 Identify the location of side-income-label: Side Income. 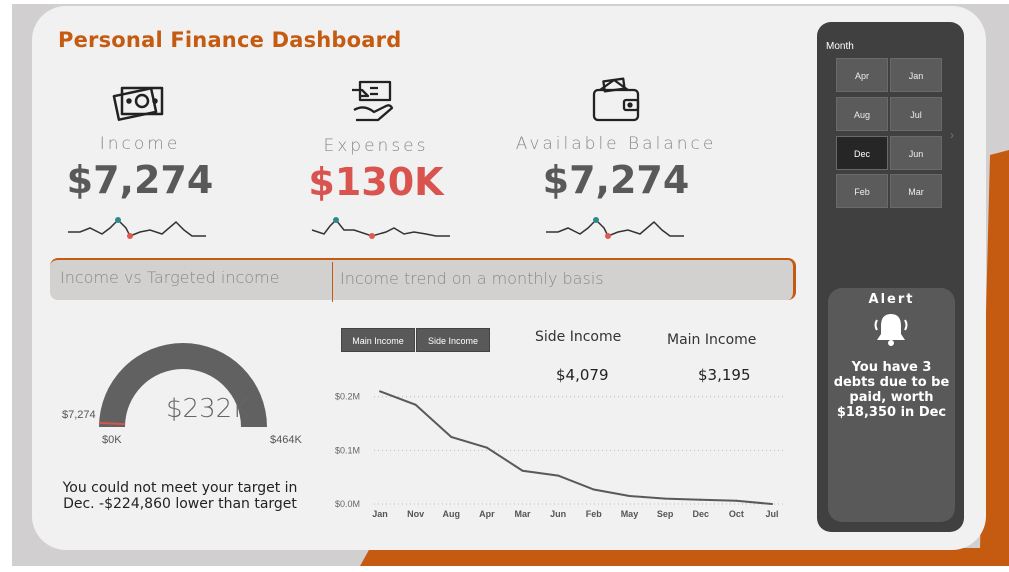
(578, 337).